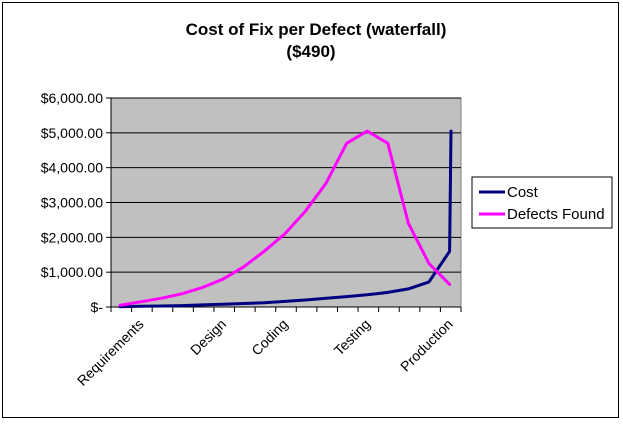 The height and width of the screenshot is (424, 623). I want to click on legend-label-defects-found: Defects Found, so click(556, 214).